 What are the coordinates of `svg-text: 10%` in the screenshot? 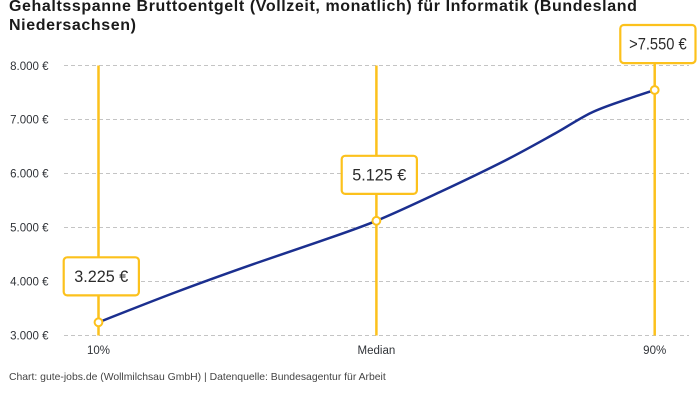 It's located at (98, 351).